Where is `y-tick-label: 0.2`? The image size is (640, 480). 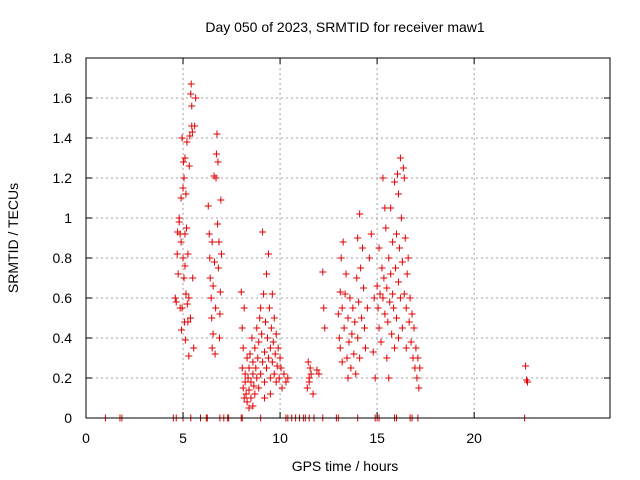 y-tick-label: 0.2 is located at coordinates (63, 378).